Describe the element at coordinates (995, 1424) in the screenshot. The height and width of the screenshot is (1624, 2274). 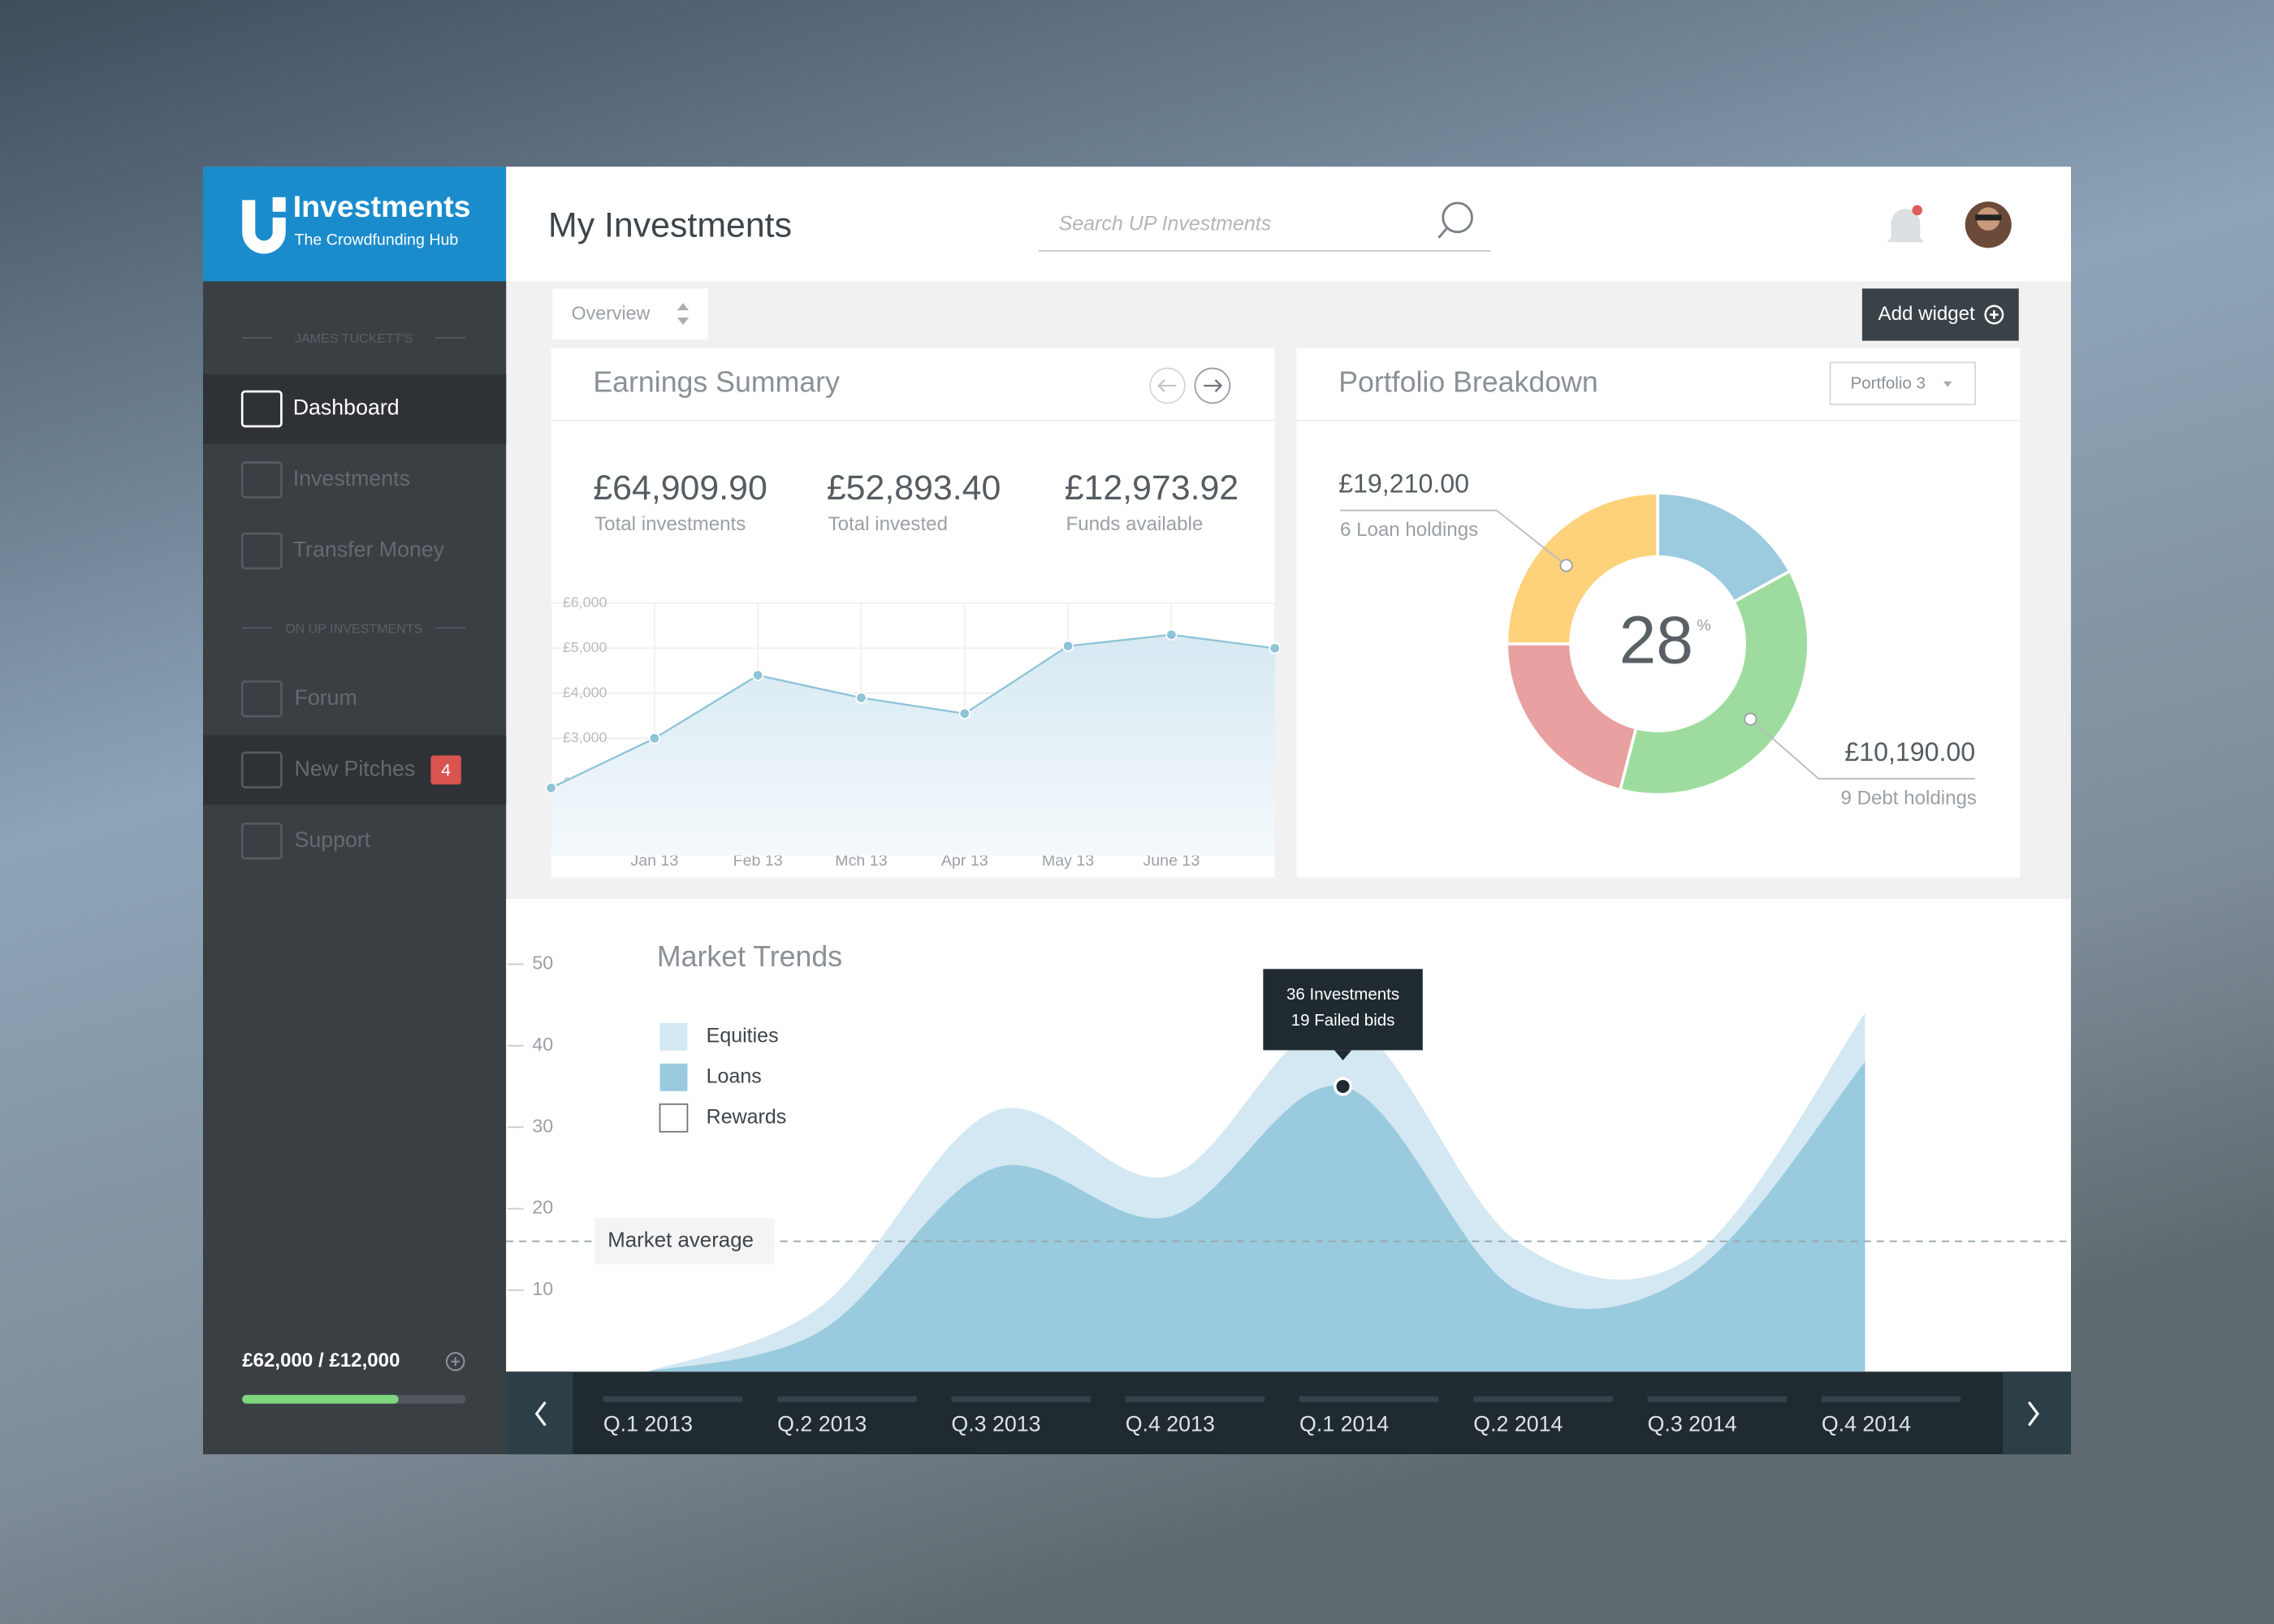
I see `x-tick-label: Q.3 2013` at that location.